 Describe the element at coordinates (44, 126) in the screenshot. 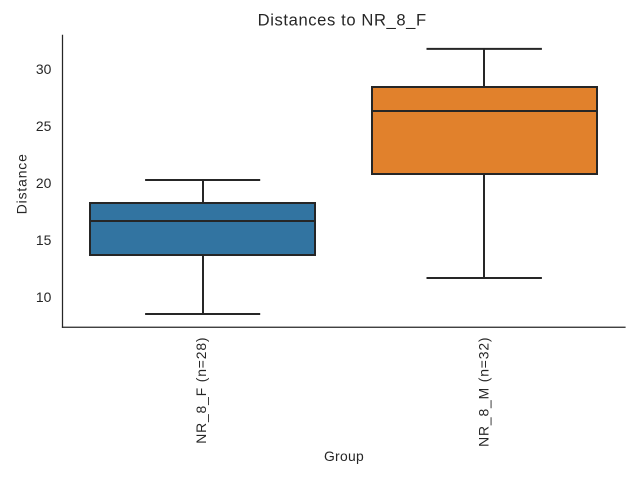

I see `svg-text: 25` at that location.